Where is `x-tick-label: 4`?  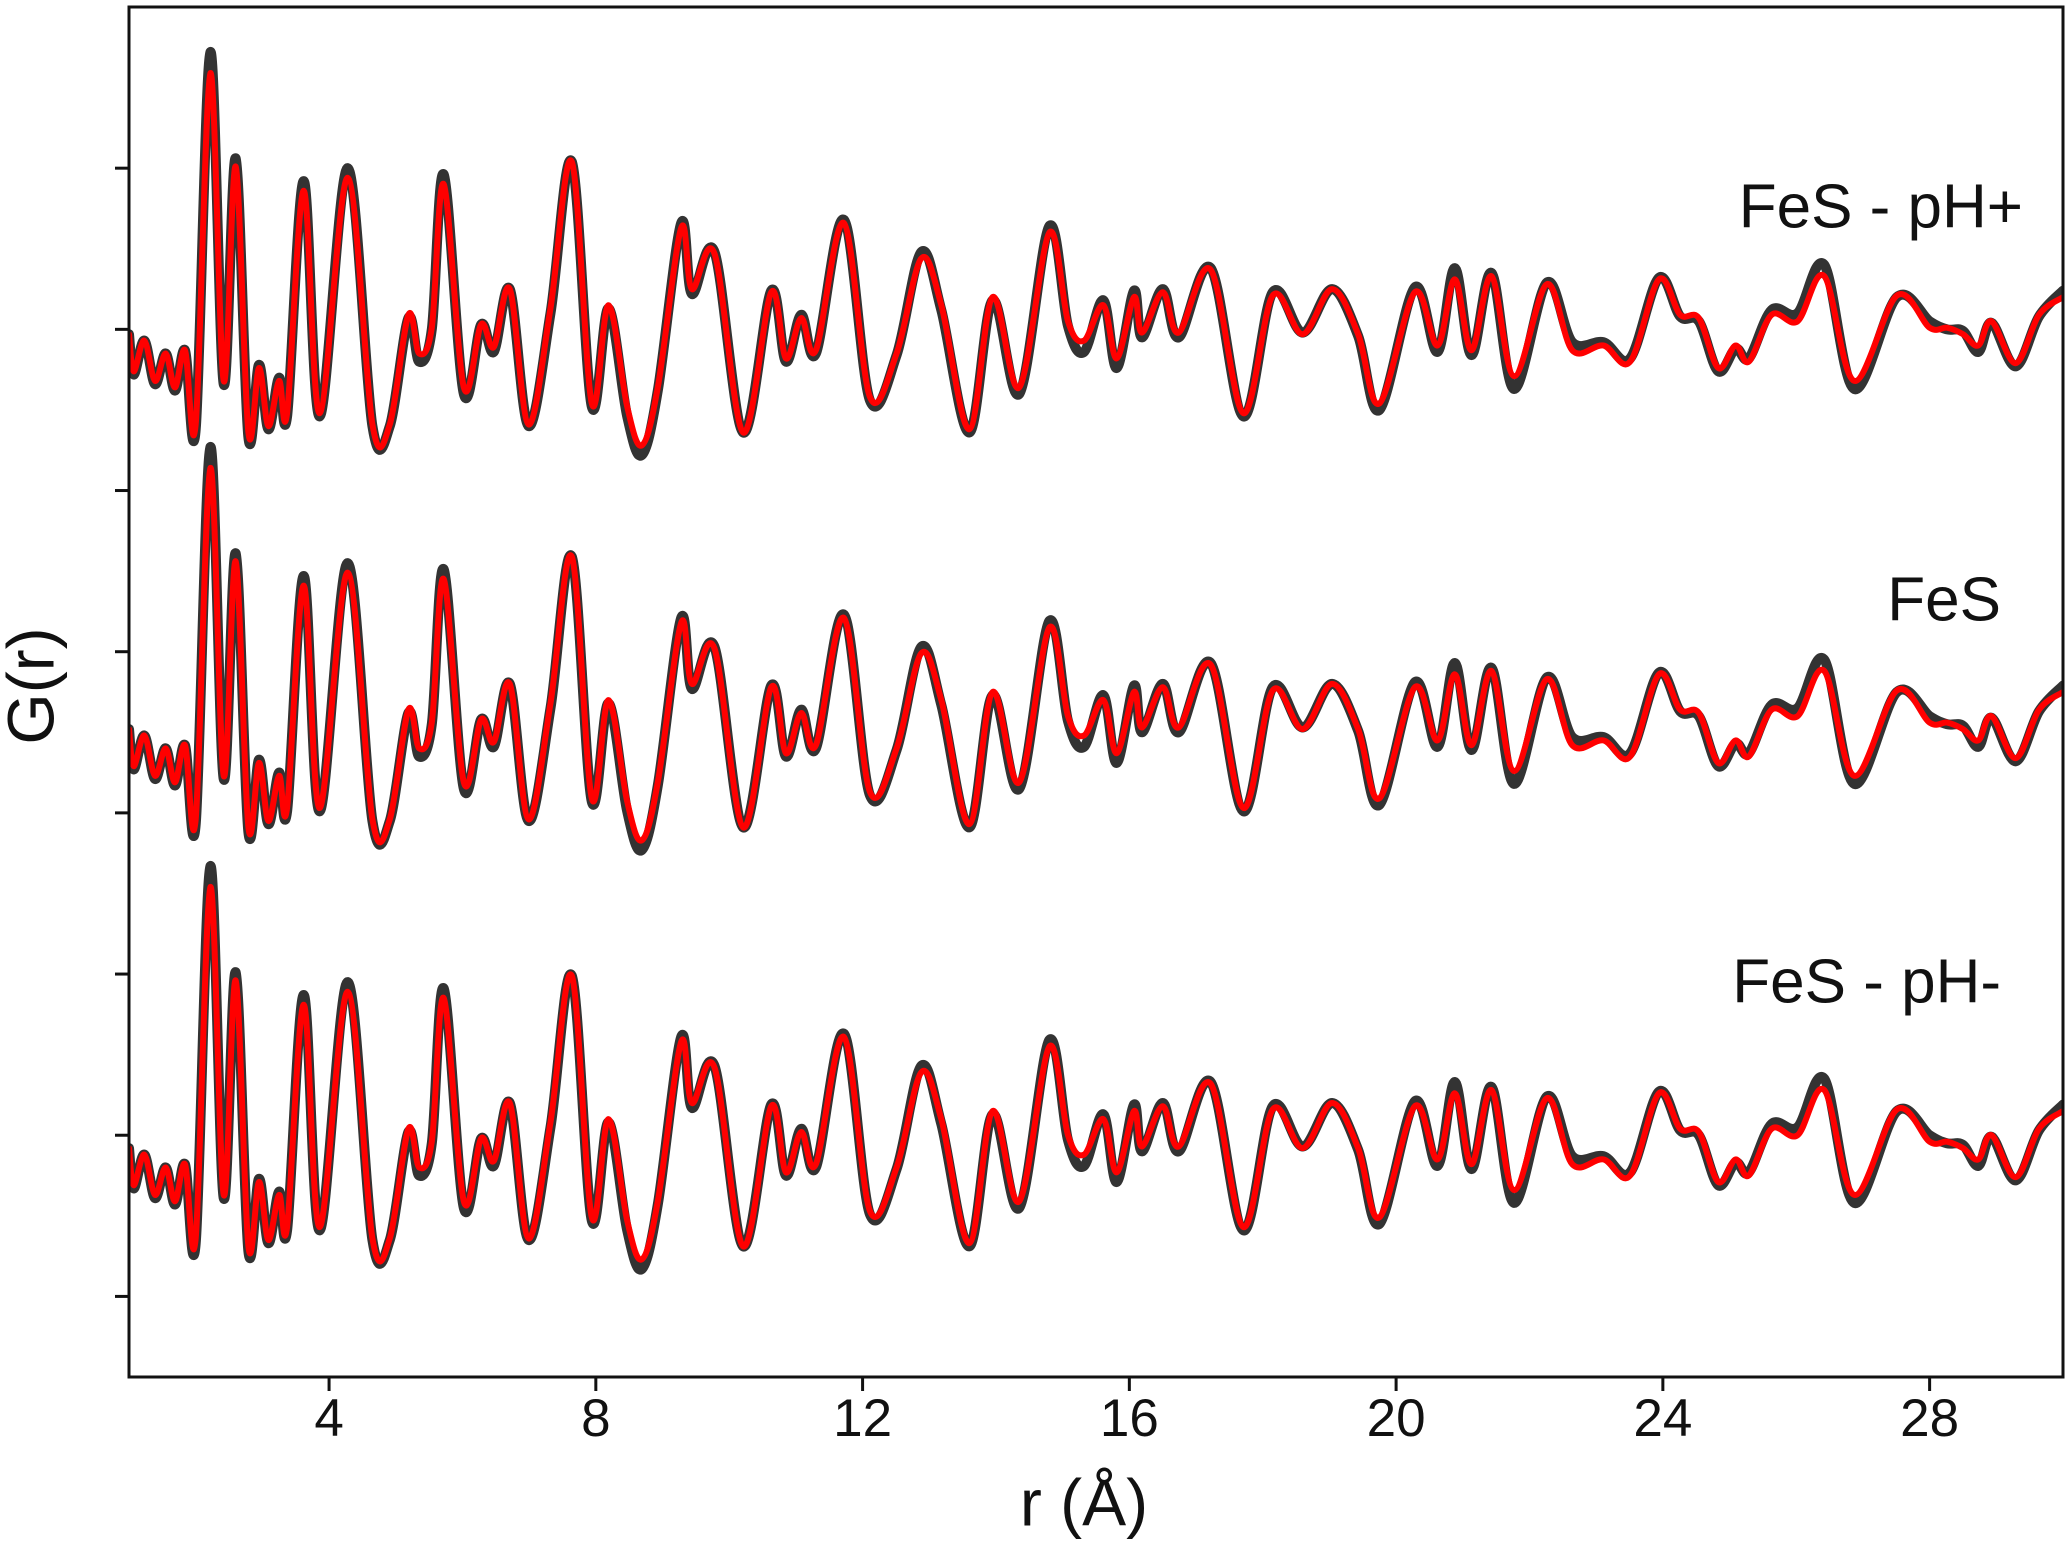 x-tick-label: 4 is located at coordinates (328, 1418).